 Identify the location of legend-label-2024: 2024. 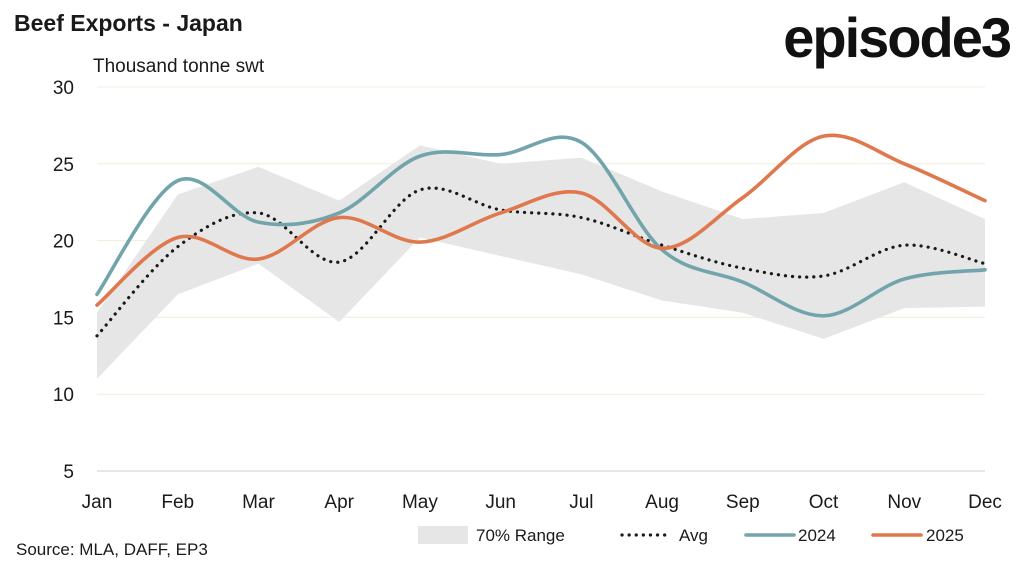
(817, 535).